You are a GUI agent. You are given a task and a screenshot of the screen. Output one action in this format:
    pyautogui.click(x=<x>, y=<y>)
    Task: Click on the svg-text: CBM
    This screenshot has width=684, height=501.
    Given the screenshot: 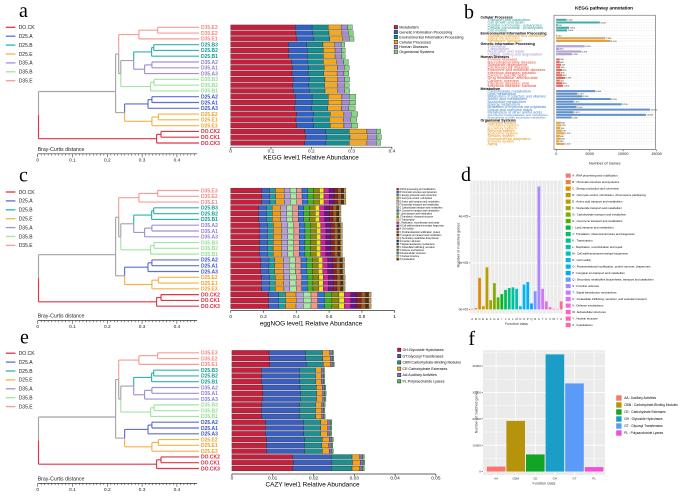 What is the action you would take?
    pyautogui.click(x=515, y=479)
    